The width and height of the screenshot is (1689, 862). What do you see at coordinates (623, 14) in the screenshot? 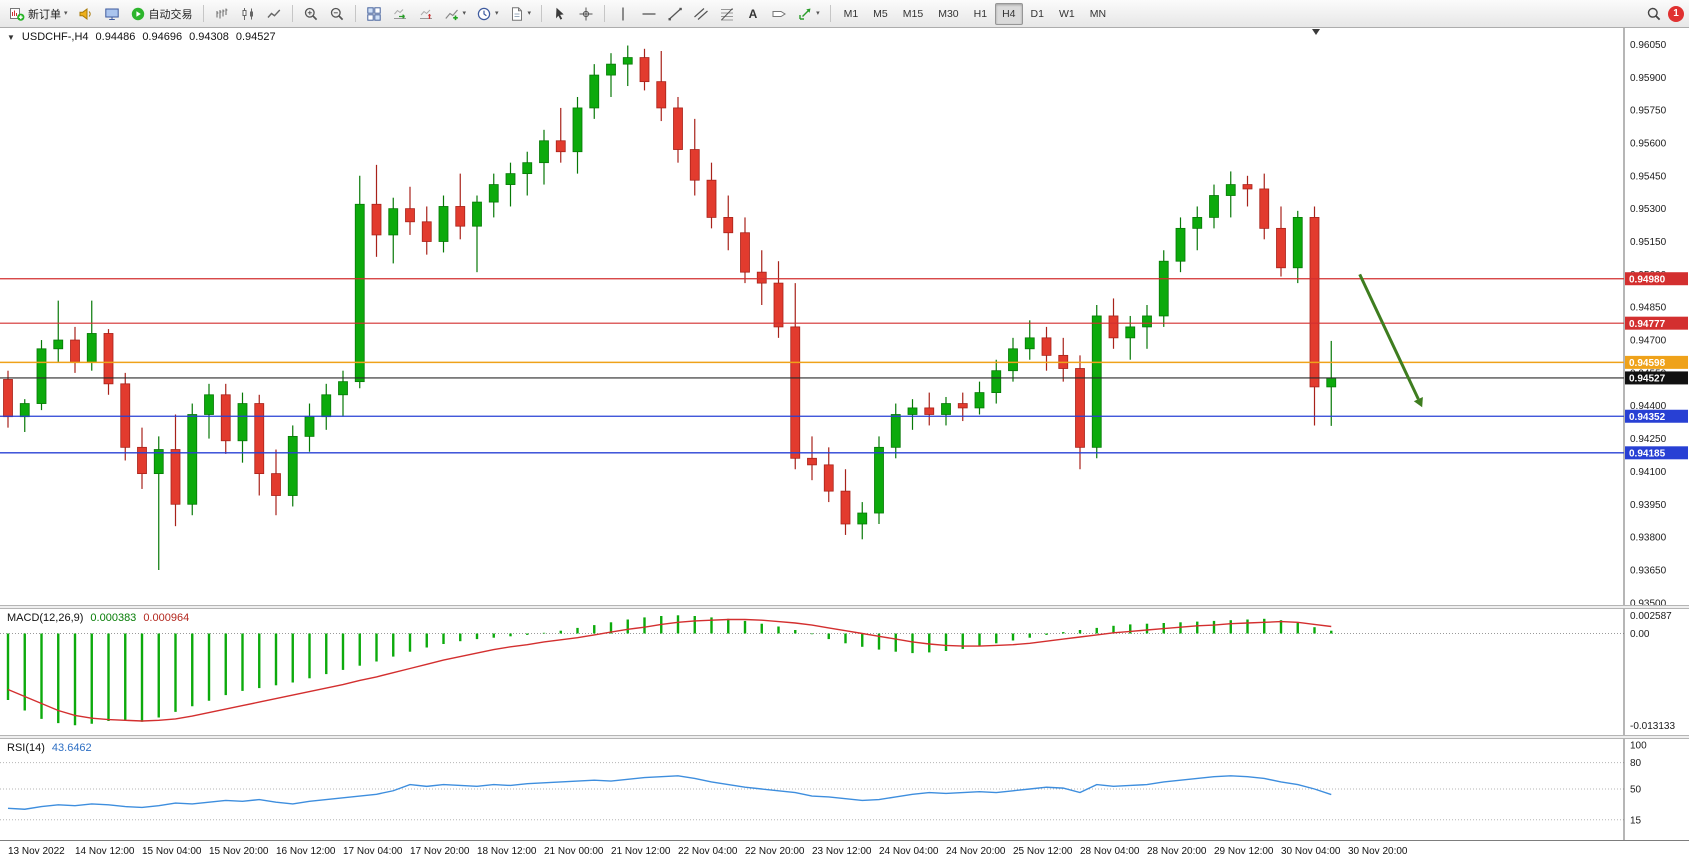
I see `vertical-line-button` at bounding box center [623, 14].